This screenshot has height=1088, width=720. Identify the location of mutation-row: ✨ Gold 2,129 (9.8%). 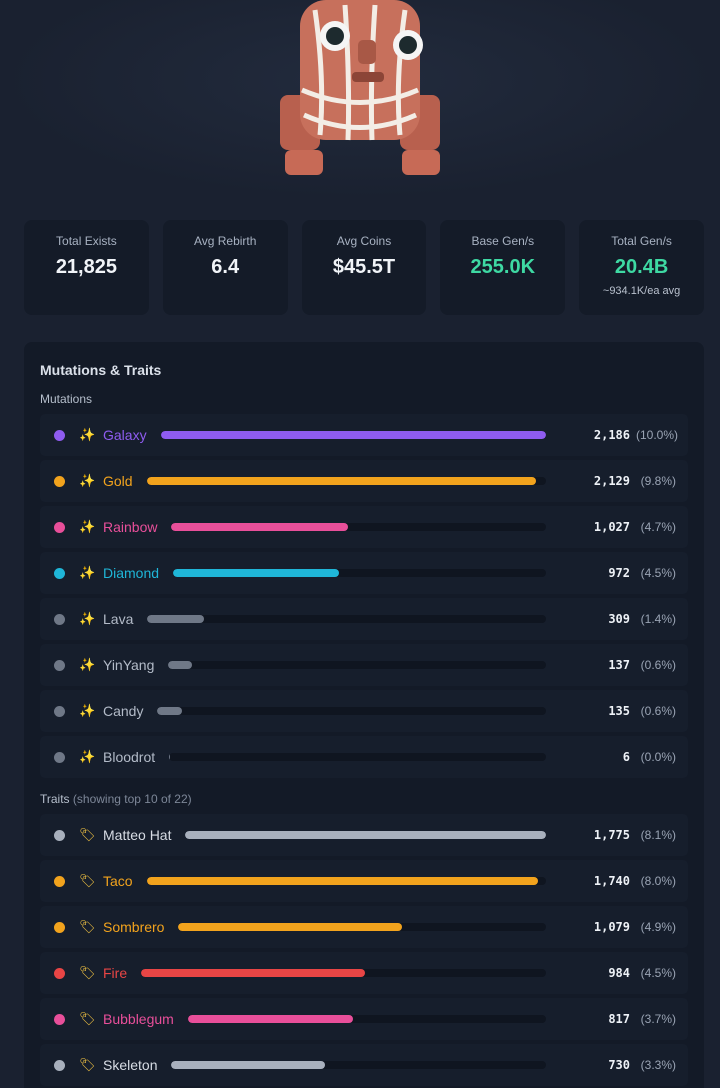
(364, 481).